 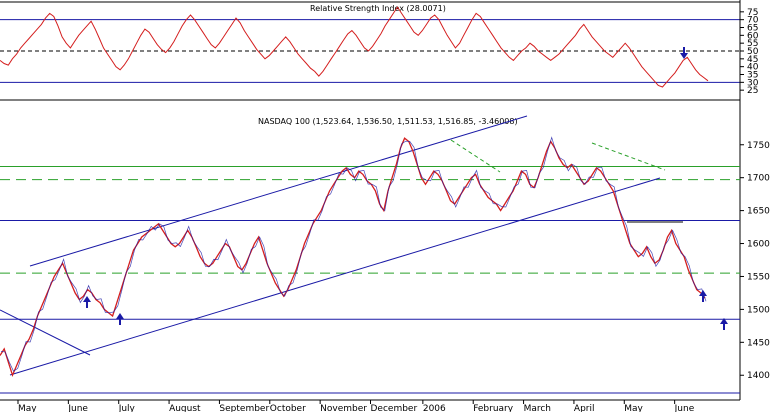 I want to click on x-tick-label: 2006, so click(x=434, y=408).